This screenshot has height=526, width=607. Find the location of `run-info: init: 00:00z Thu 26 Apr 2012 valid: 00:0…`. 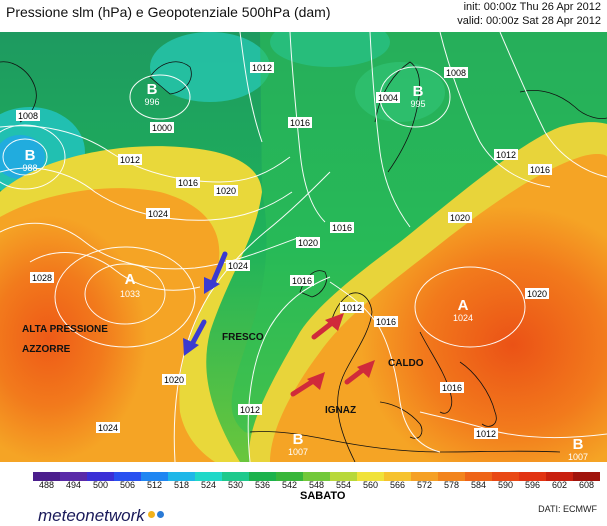

run-info: init: 00:00z Thu 26 Apr 2012 valid: 00:0… is located at coordinates (529, 14).